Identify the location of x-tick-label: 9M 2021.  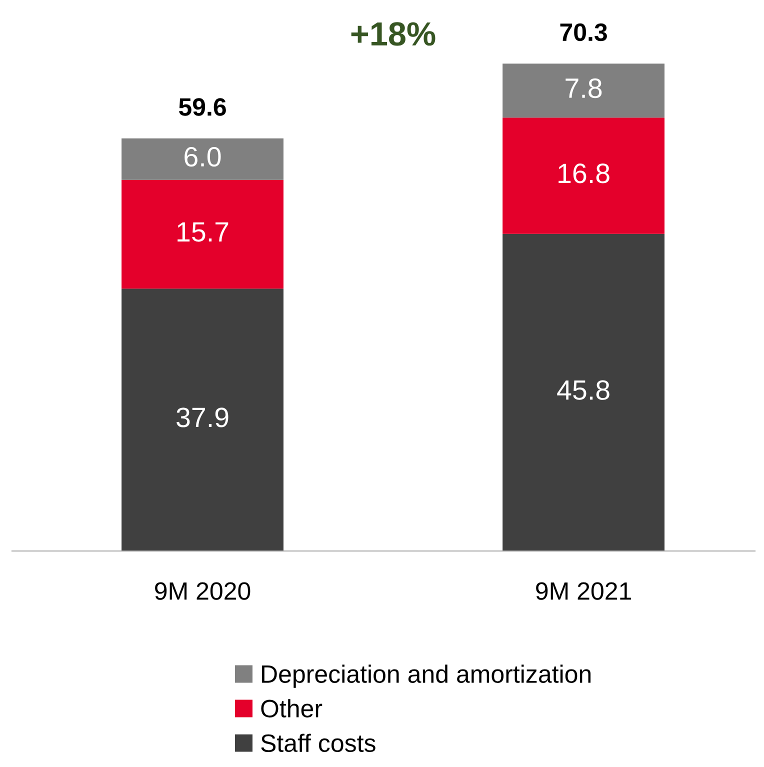
(583, 591).